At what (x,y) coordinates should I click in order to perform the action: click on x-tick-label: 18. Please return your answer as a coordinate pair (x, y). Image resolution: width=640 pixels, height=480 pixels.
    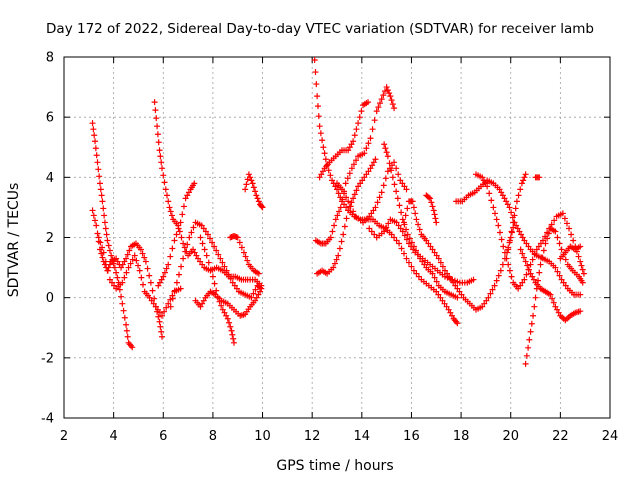
    Looking at the image, I should click on (461, 436).